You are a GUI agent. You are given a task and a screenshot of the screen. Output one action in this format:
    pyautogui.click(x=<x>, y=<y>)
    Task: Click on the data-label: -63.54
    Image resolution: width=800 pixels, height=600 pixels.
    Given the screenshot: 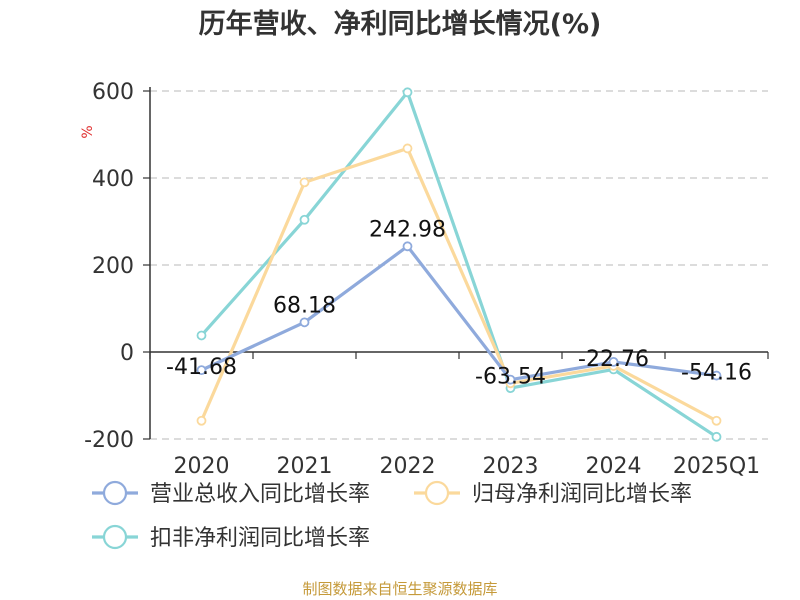 What is the action you would take?
    pyautogui.click(x=510, y=377)
    